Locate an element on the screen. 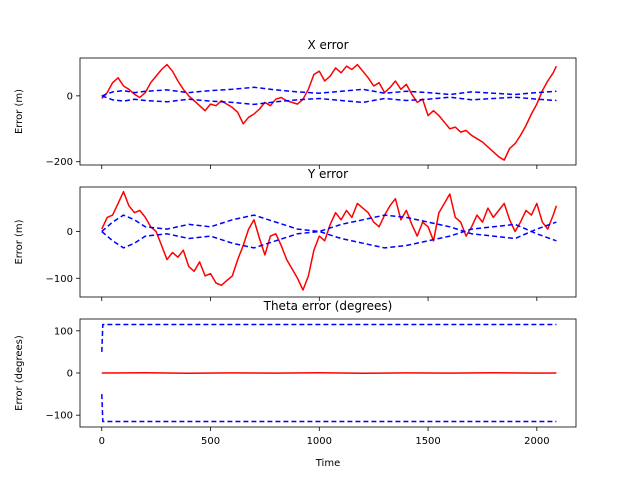 The image size is (640, 480). x-tick-label: 2000 is located at coordinates (536, 441).